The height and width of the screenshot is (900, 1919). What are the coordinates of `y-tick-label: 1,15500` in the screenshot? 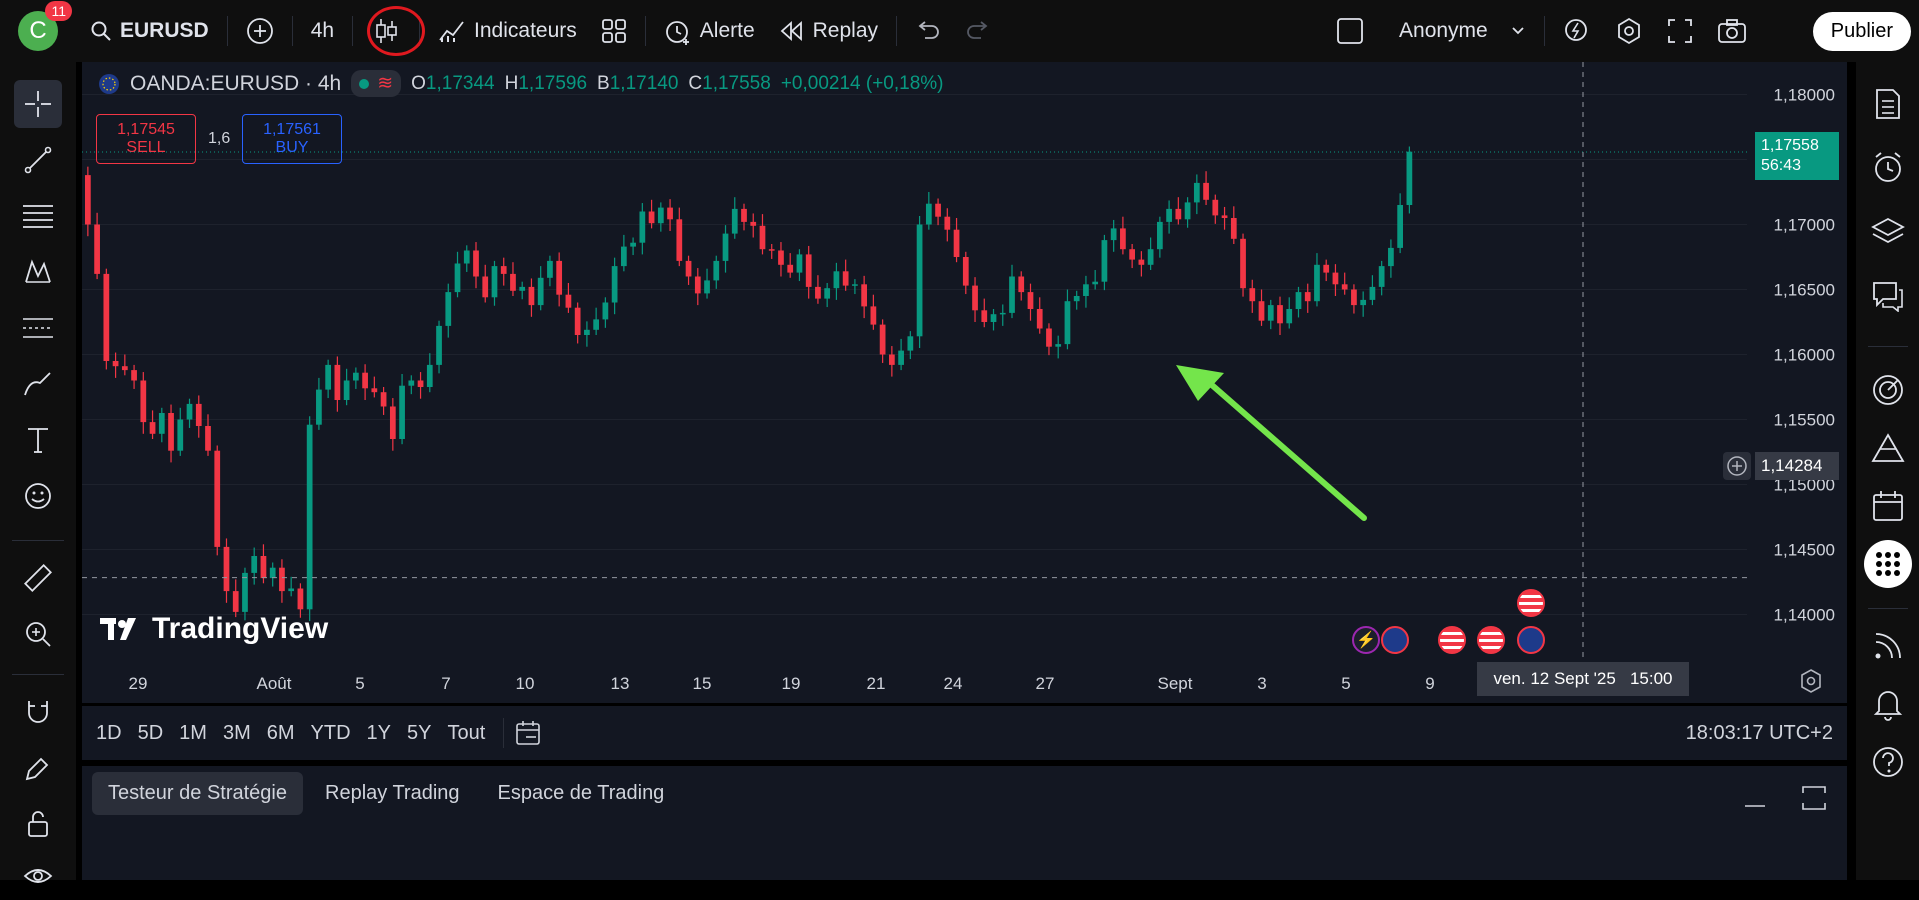 It's located at (1804, 420).